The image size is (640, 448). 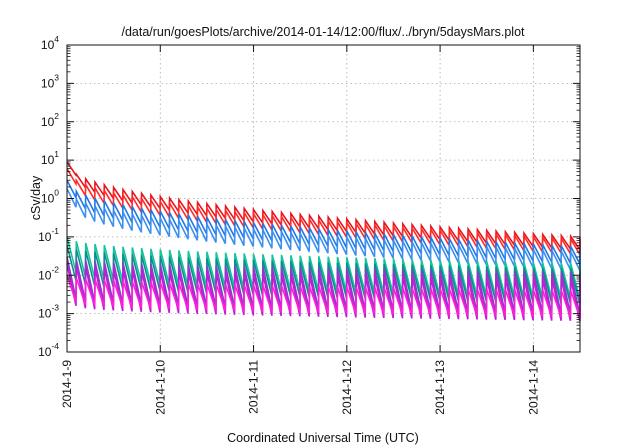 What do you see at coordinates (36, 197) in the screenshot?
I see `y-axis-label: cSv/day` at bounding box center [36, 197].